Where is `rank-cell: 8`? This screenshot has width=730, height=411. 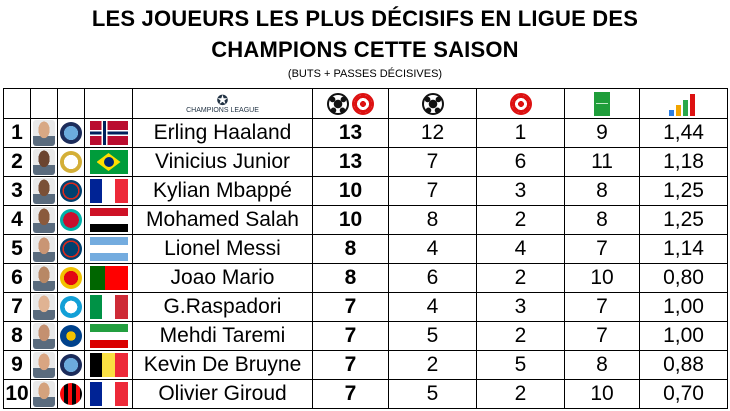 rank-cell: 8 is located at coordinates (17, 336).